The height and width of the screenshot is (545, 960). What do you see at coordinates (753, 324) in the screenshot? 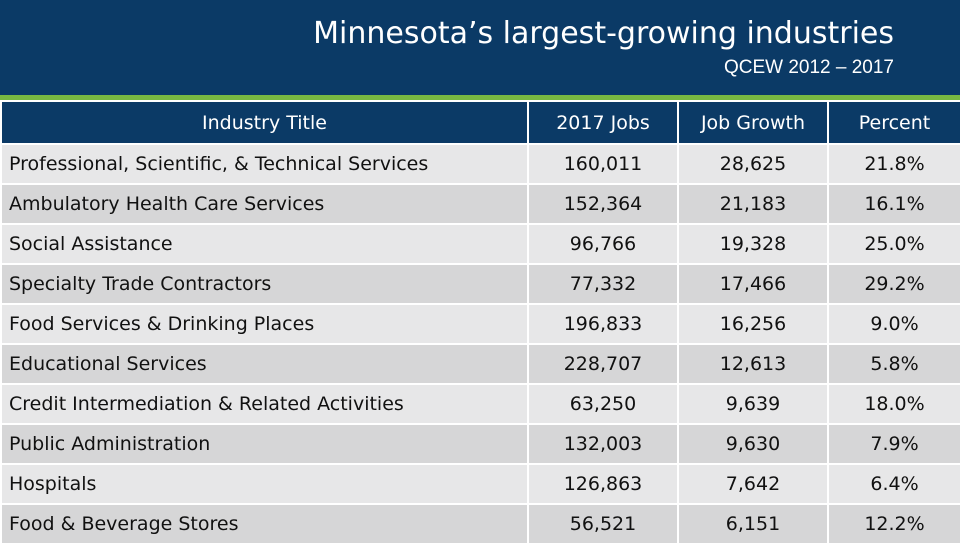
I see `job-growth-cell: 16,256` at bounding box center [753, 324].